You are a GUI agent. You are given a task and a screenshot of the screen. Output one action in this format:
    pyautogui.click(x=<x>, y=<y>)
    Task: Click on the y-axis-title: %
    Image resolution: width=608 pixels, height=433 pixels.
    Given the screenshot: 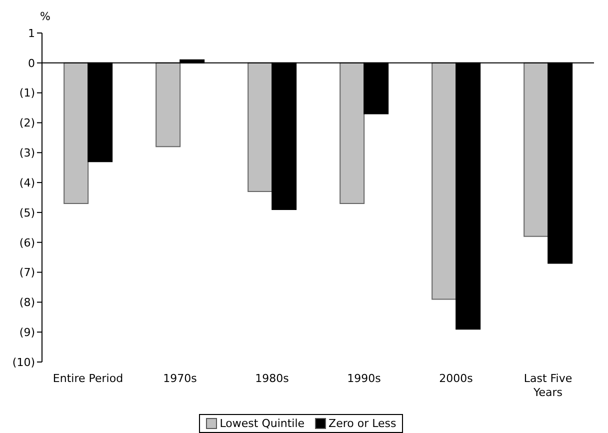 What is the action you would take?
    pyautogui.click(x=45, y=16)
    